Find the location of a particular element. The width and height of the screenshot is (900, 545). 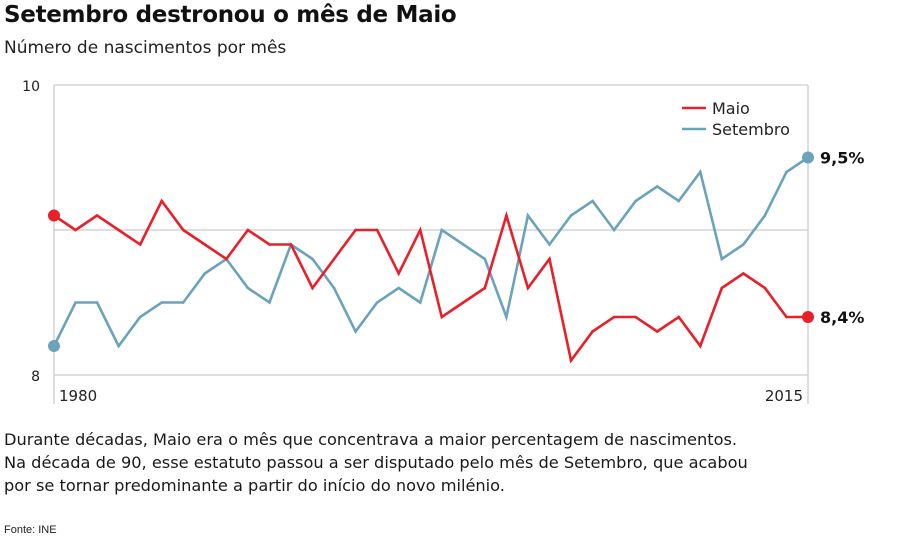

data-point-maio-2004 is located at coordinates (571, 360).